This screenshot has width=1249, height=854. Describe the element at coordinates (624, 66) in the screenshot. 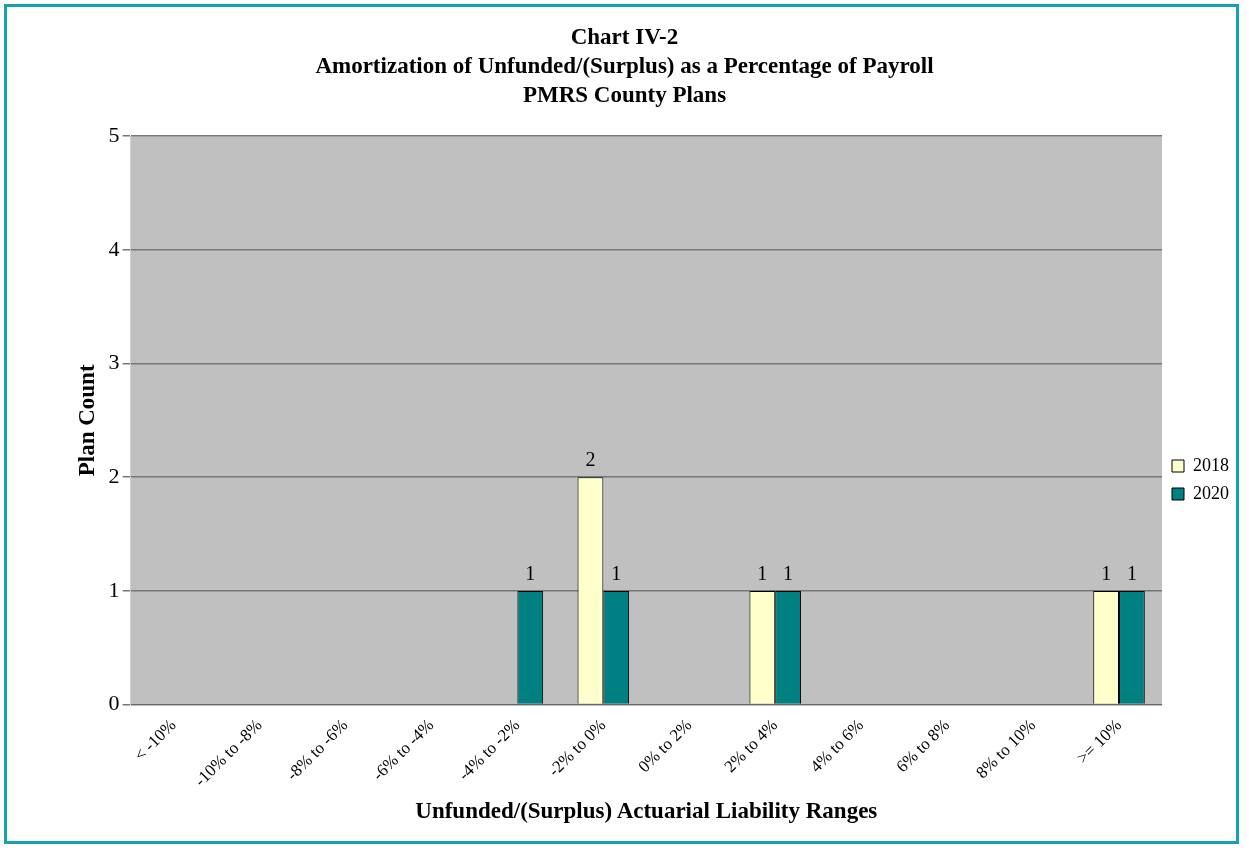

I see `chart-title: Chart IV-2 Amortization of Unfunded/(Surplus) as a Percentage of Payroll PMRS County Plans` at that location.